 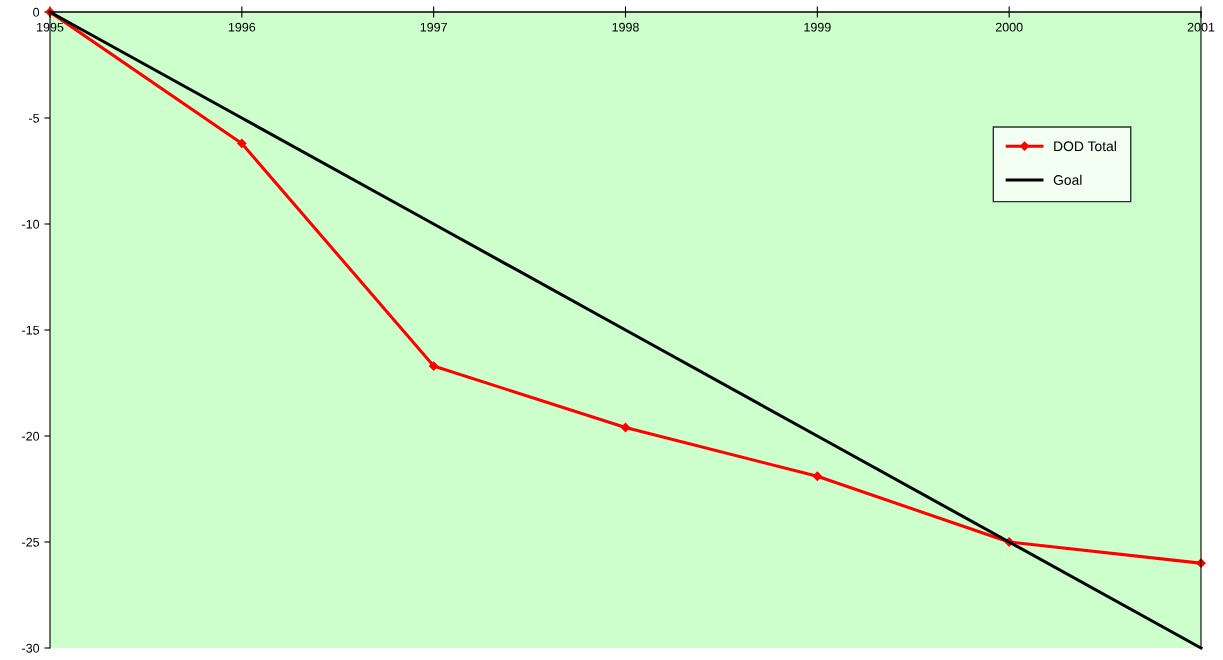 I want to click on legend-label: Goal, so click(x=1067, y=179).